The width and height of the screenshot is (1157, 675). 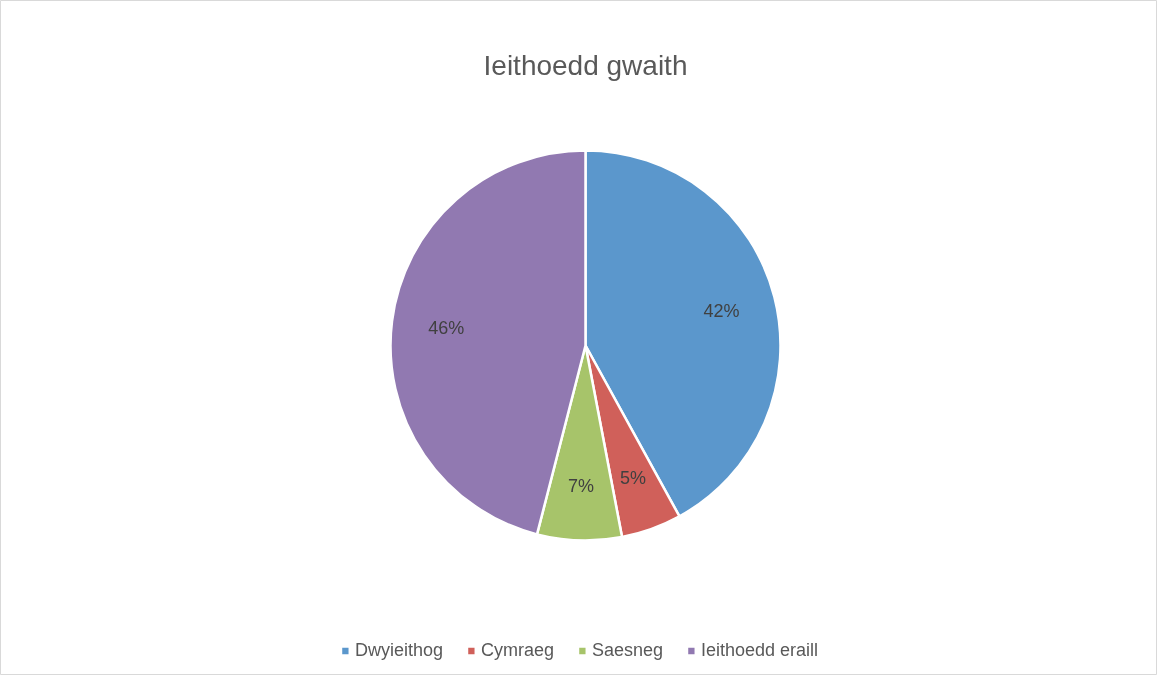 What do you see at coordinates (721, 310) in the screenshot?
I see `data-label: 42%` at bounding box center [721, 310].